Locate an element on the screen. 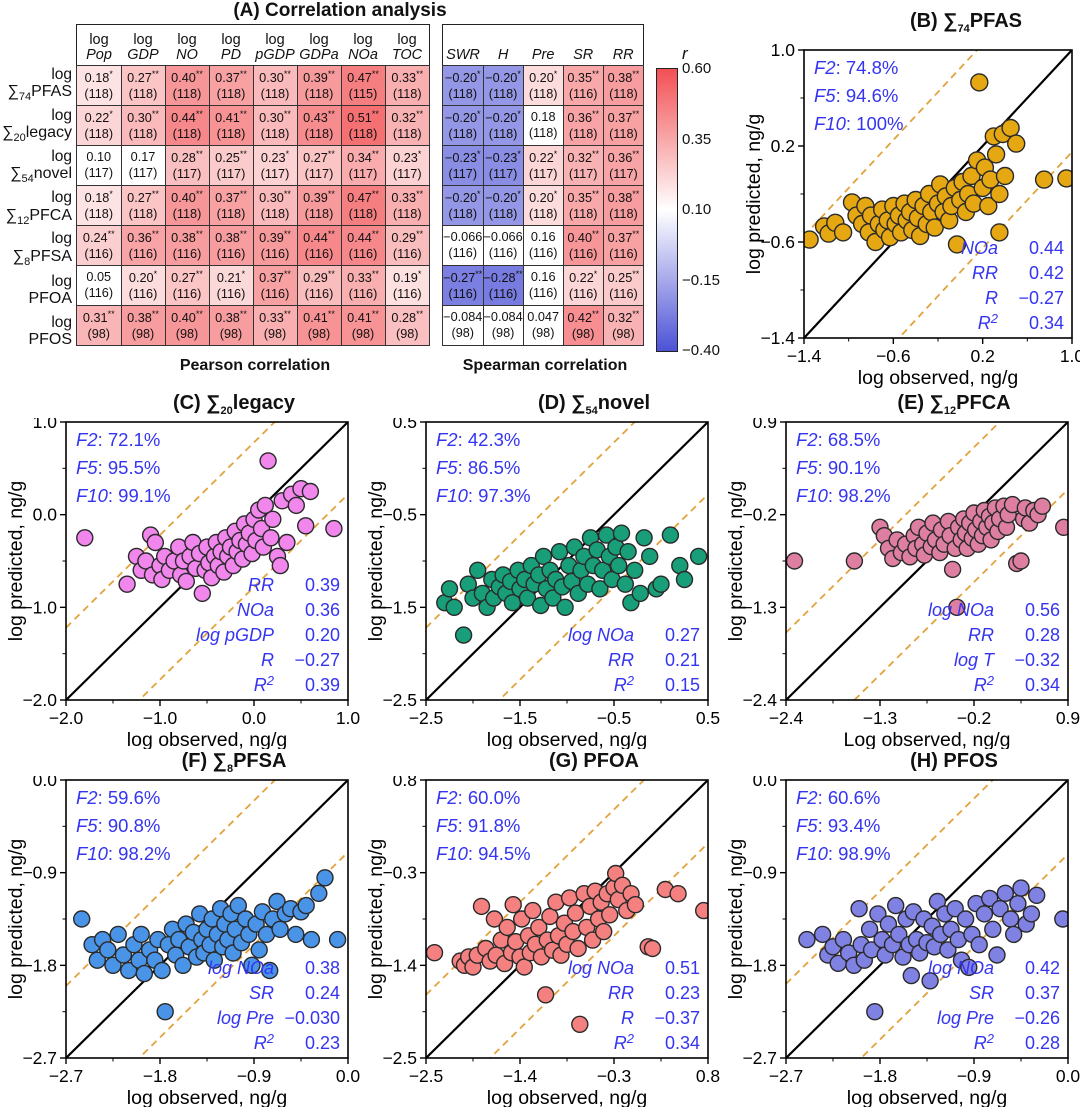  f-metric: F2: 74.8% is located at coordinates (856, 67).